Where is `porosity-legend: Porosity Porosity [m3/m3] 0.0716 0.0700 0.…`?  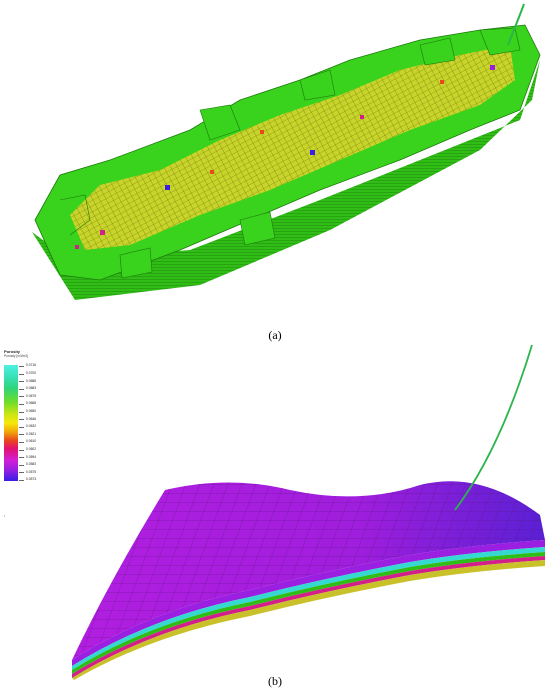
porosity-legend: Porosity Porosity [m3/m3] 0.0716 0.0700 0.… is located at coordinates (35, 419).